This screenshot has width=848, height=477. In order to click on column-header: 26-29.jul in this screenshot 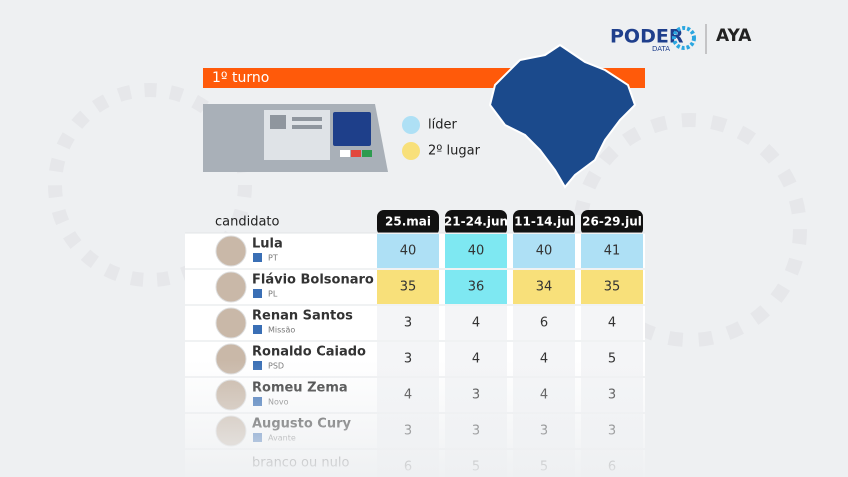, I will do `click(612, 222)`.